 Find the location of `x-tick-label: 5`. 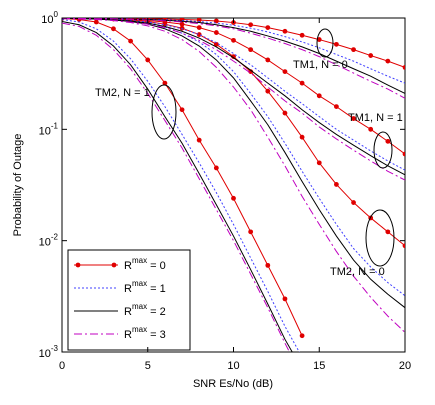

x-tick-label: 5 is located at coordinates (148, 366).